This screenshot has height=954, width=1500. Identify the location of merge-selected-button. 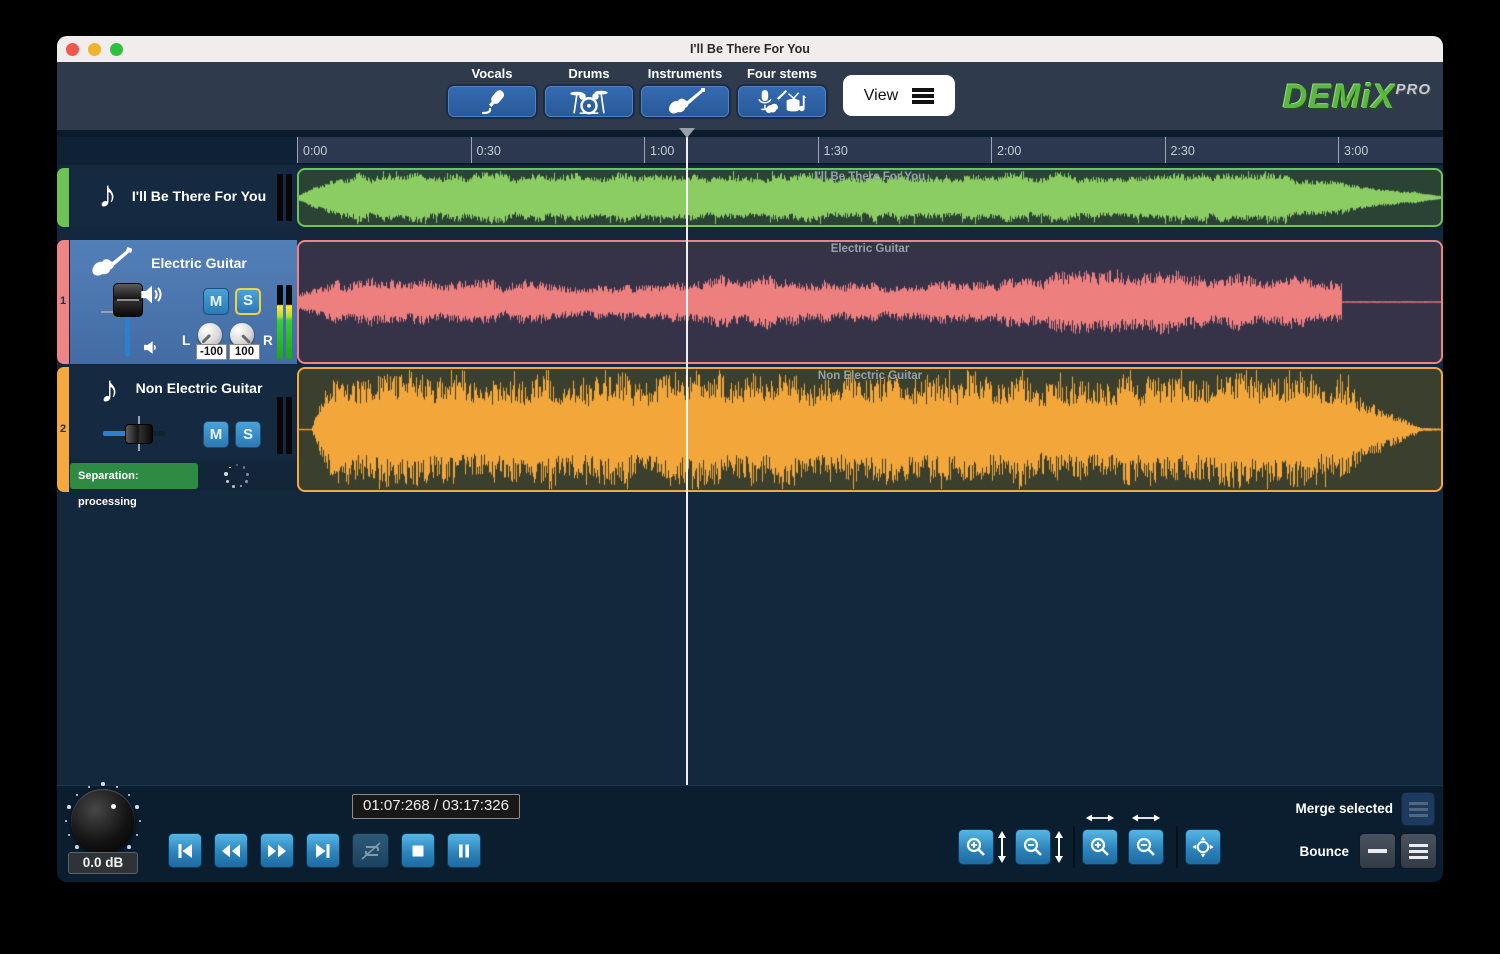
(1418, 809).